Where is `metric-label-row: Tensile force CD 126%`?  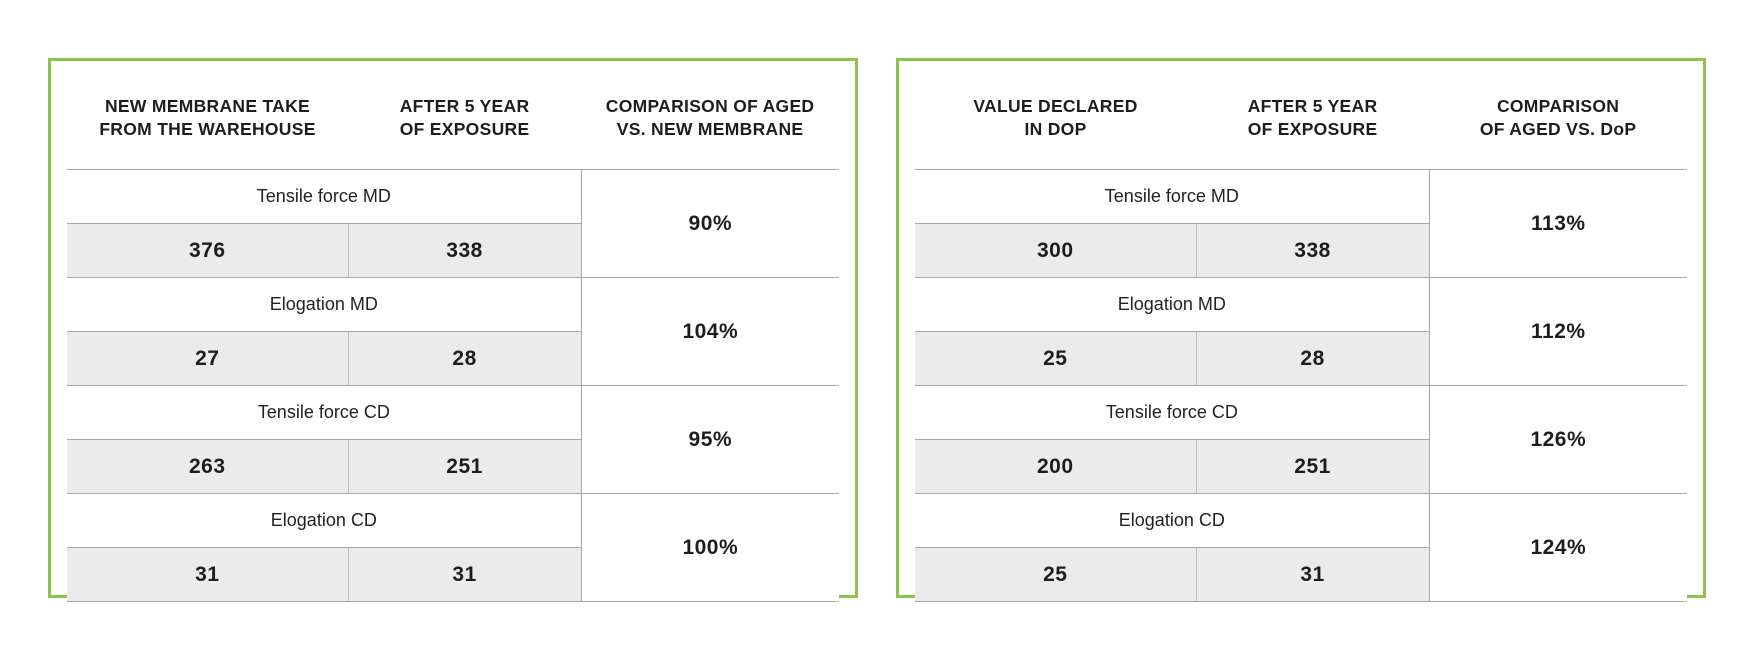
metric-label-row: Tensile force CD 126% is located at coordinates (1301, 439).